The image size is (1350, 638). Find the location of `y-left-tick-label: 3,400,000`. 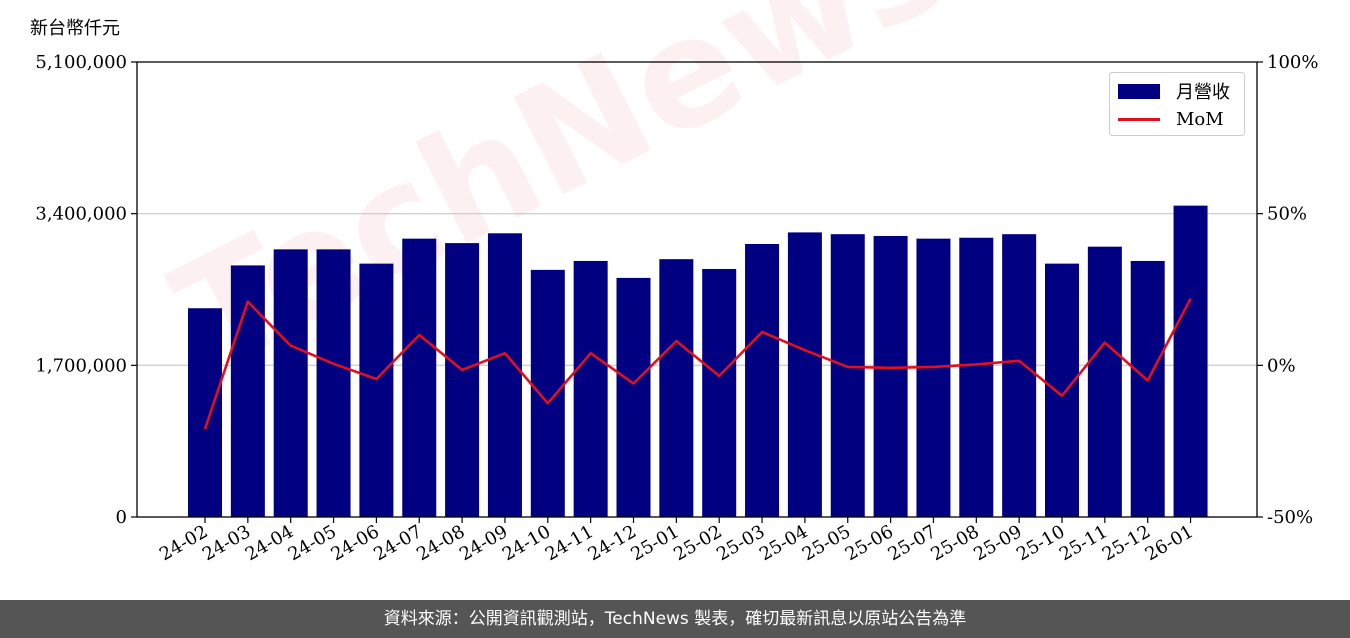

y-left-tick-label: 3,400,000 is located at coordinates (81, 214).